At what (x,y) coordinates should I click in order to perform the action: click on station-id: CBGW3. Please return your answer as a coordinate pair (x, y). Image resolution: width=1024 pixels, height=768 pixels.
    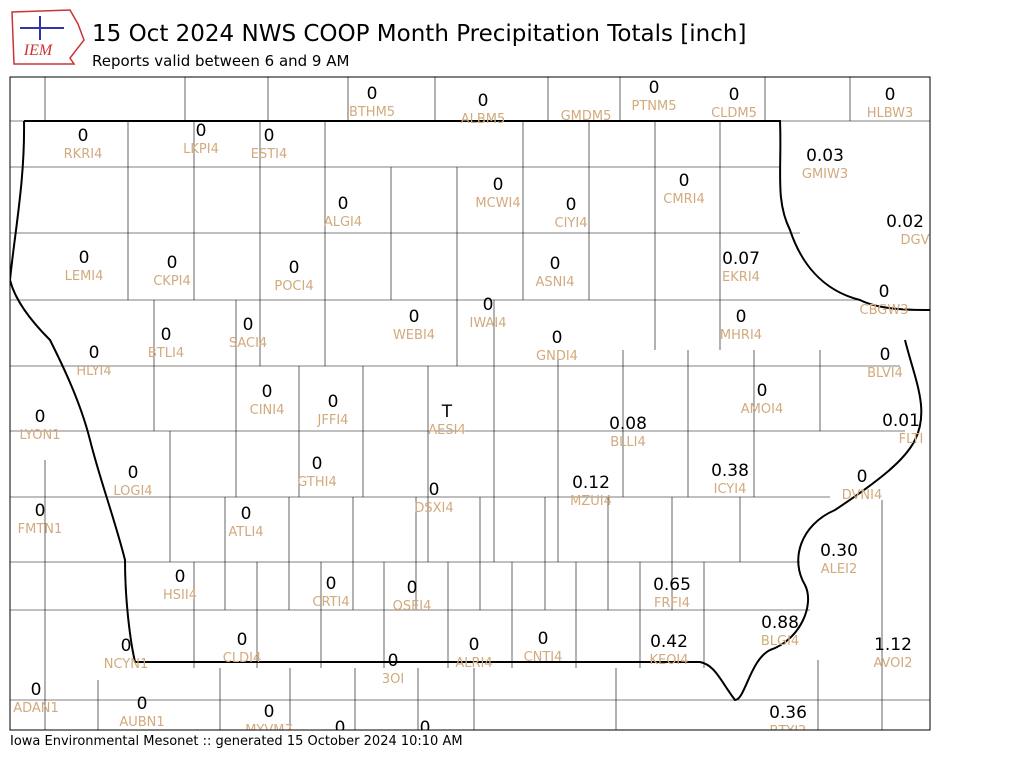
    Looking at the image, I should click on (884, 310).